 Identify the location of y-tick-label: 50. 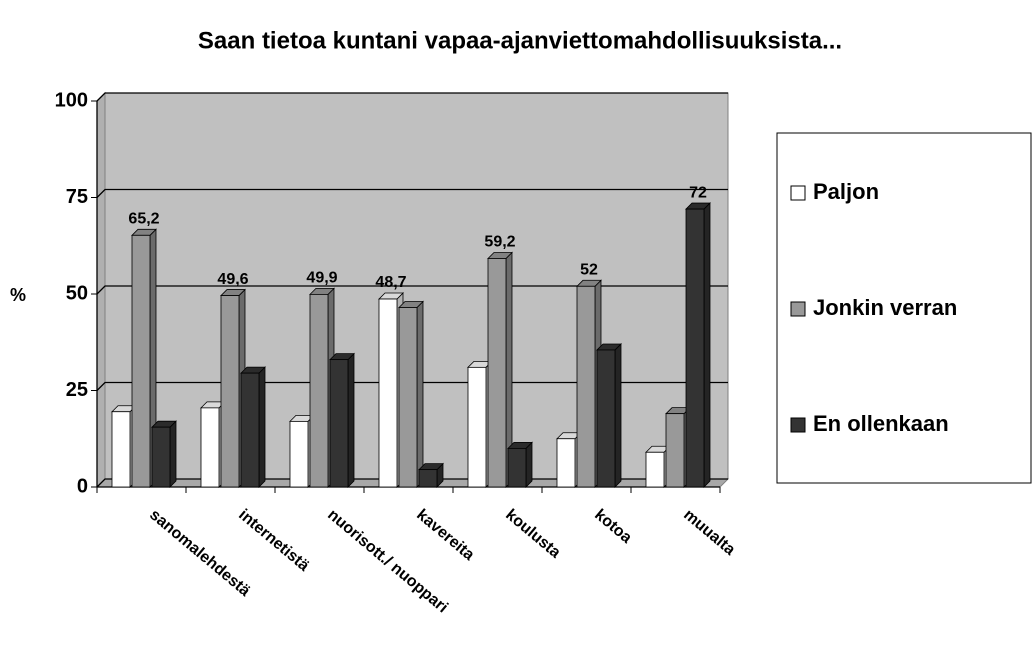
(77, 293).